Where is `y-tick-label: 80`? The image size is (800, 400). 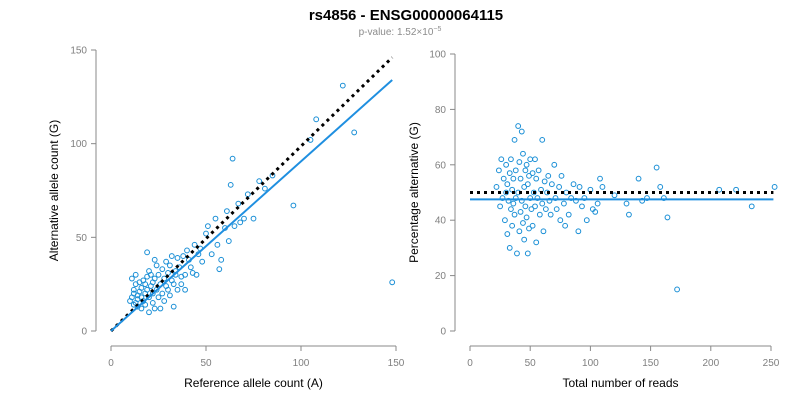 y-tick-label: 80 is located at coordinates (441, 110).